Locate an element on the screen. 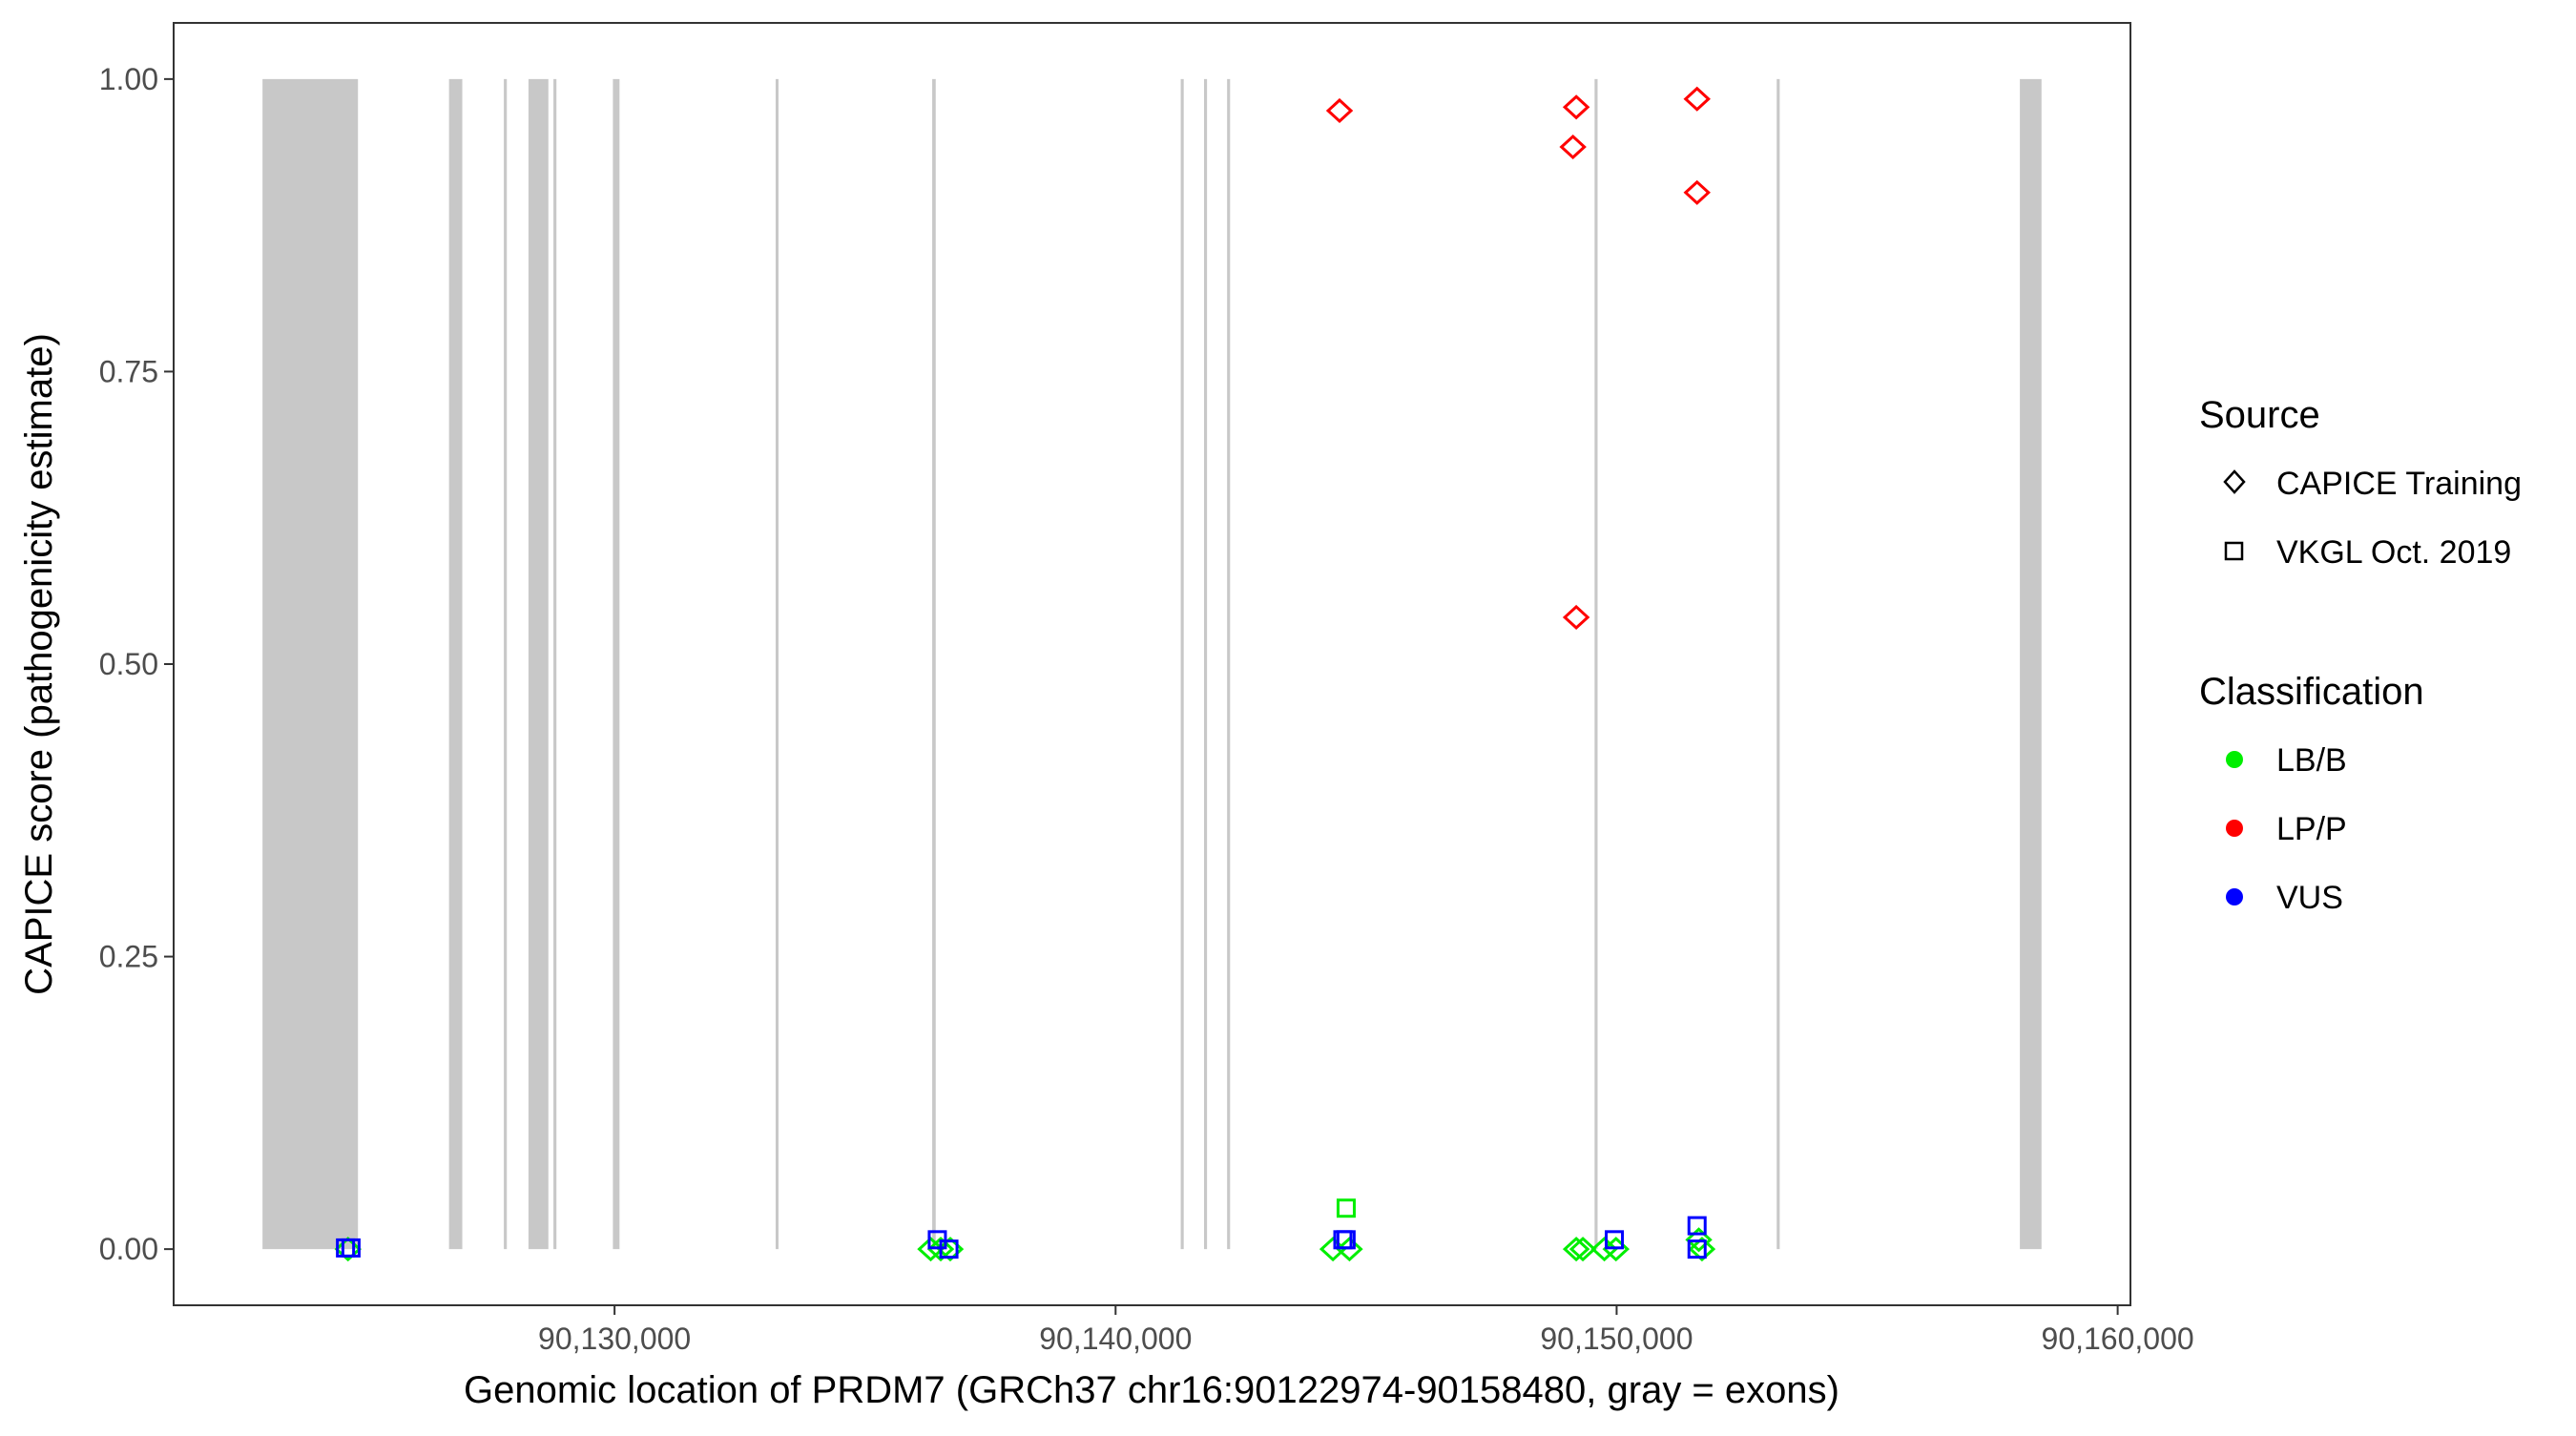 Image resolution: width=2576 pixels, height=1436 pixels. legend-square-icon is located at coordinates (2234, 551).